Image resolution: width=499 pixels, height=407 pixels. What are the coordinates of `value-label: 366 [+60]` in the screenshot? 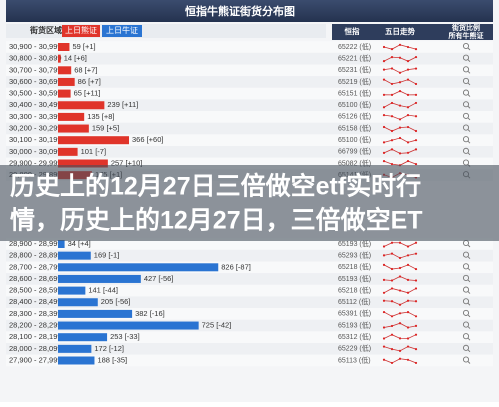 It's located at (148, 139).